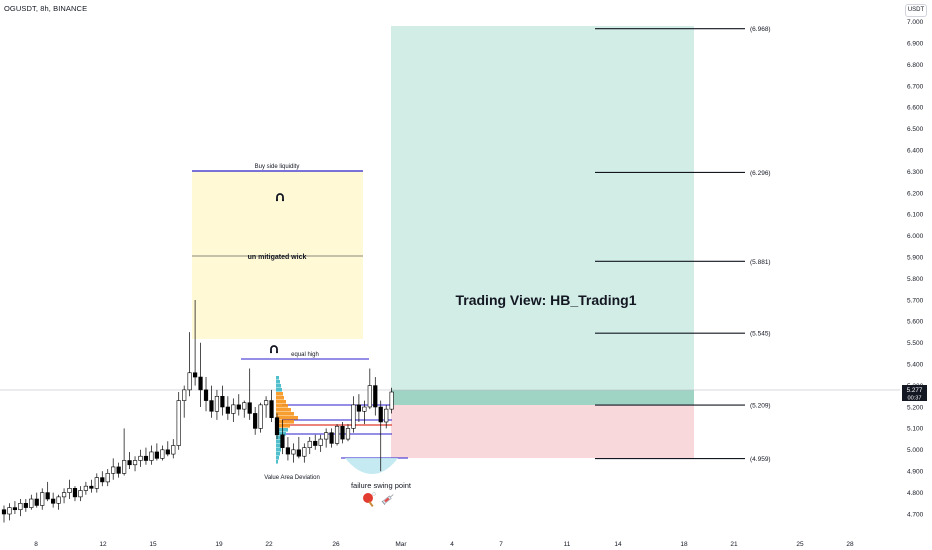 The width and height of the screenshot is (932, 550). Describe the element at coordinates (269, 544) in the screenshot. I see `time-tick-label: 22` at that location.